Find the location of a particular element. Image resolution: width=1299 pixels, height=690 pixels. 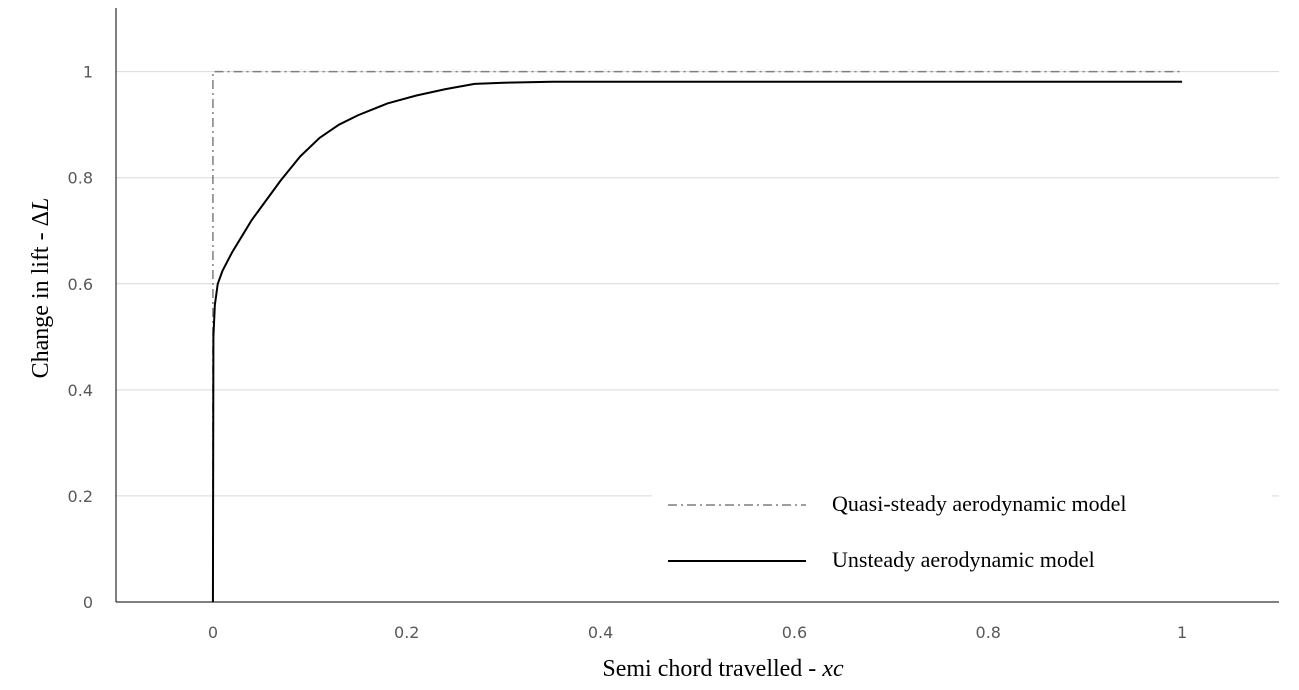

x-axis-title: Semi chord travelled - xc is located at coordinates (723, 669).